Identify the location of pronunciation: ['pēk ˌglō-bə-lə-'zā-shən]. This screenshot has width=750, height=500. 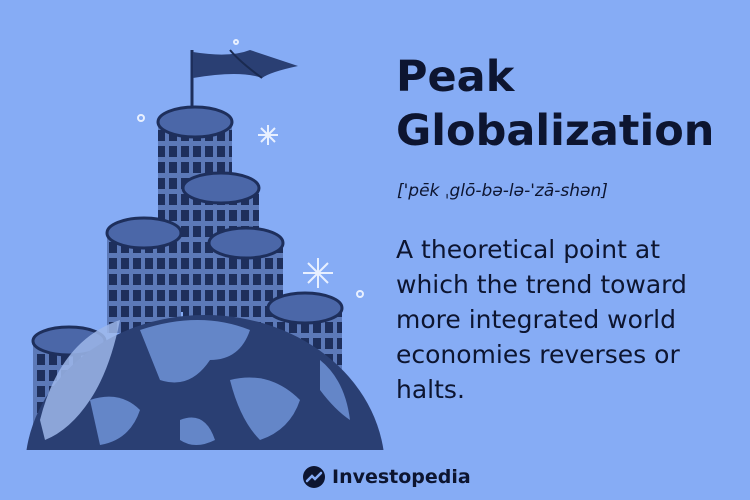
(502, 191).